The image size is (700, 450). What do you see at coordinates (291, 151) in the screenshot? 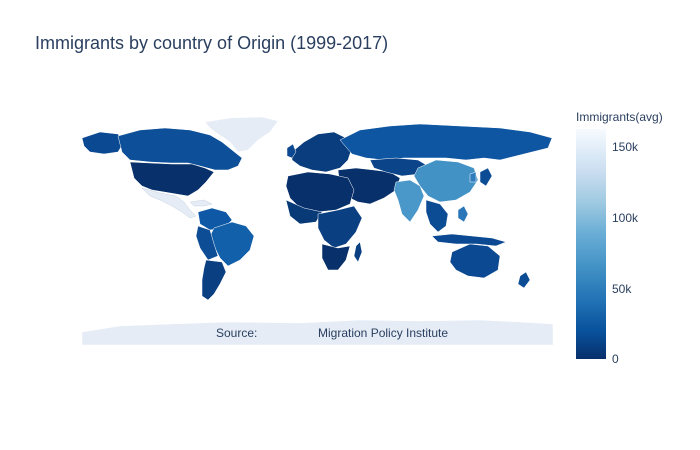
I see `region-uk` at bounding box center [291, 151].